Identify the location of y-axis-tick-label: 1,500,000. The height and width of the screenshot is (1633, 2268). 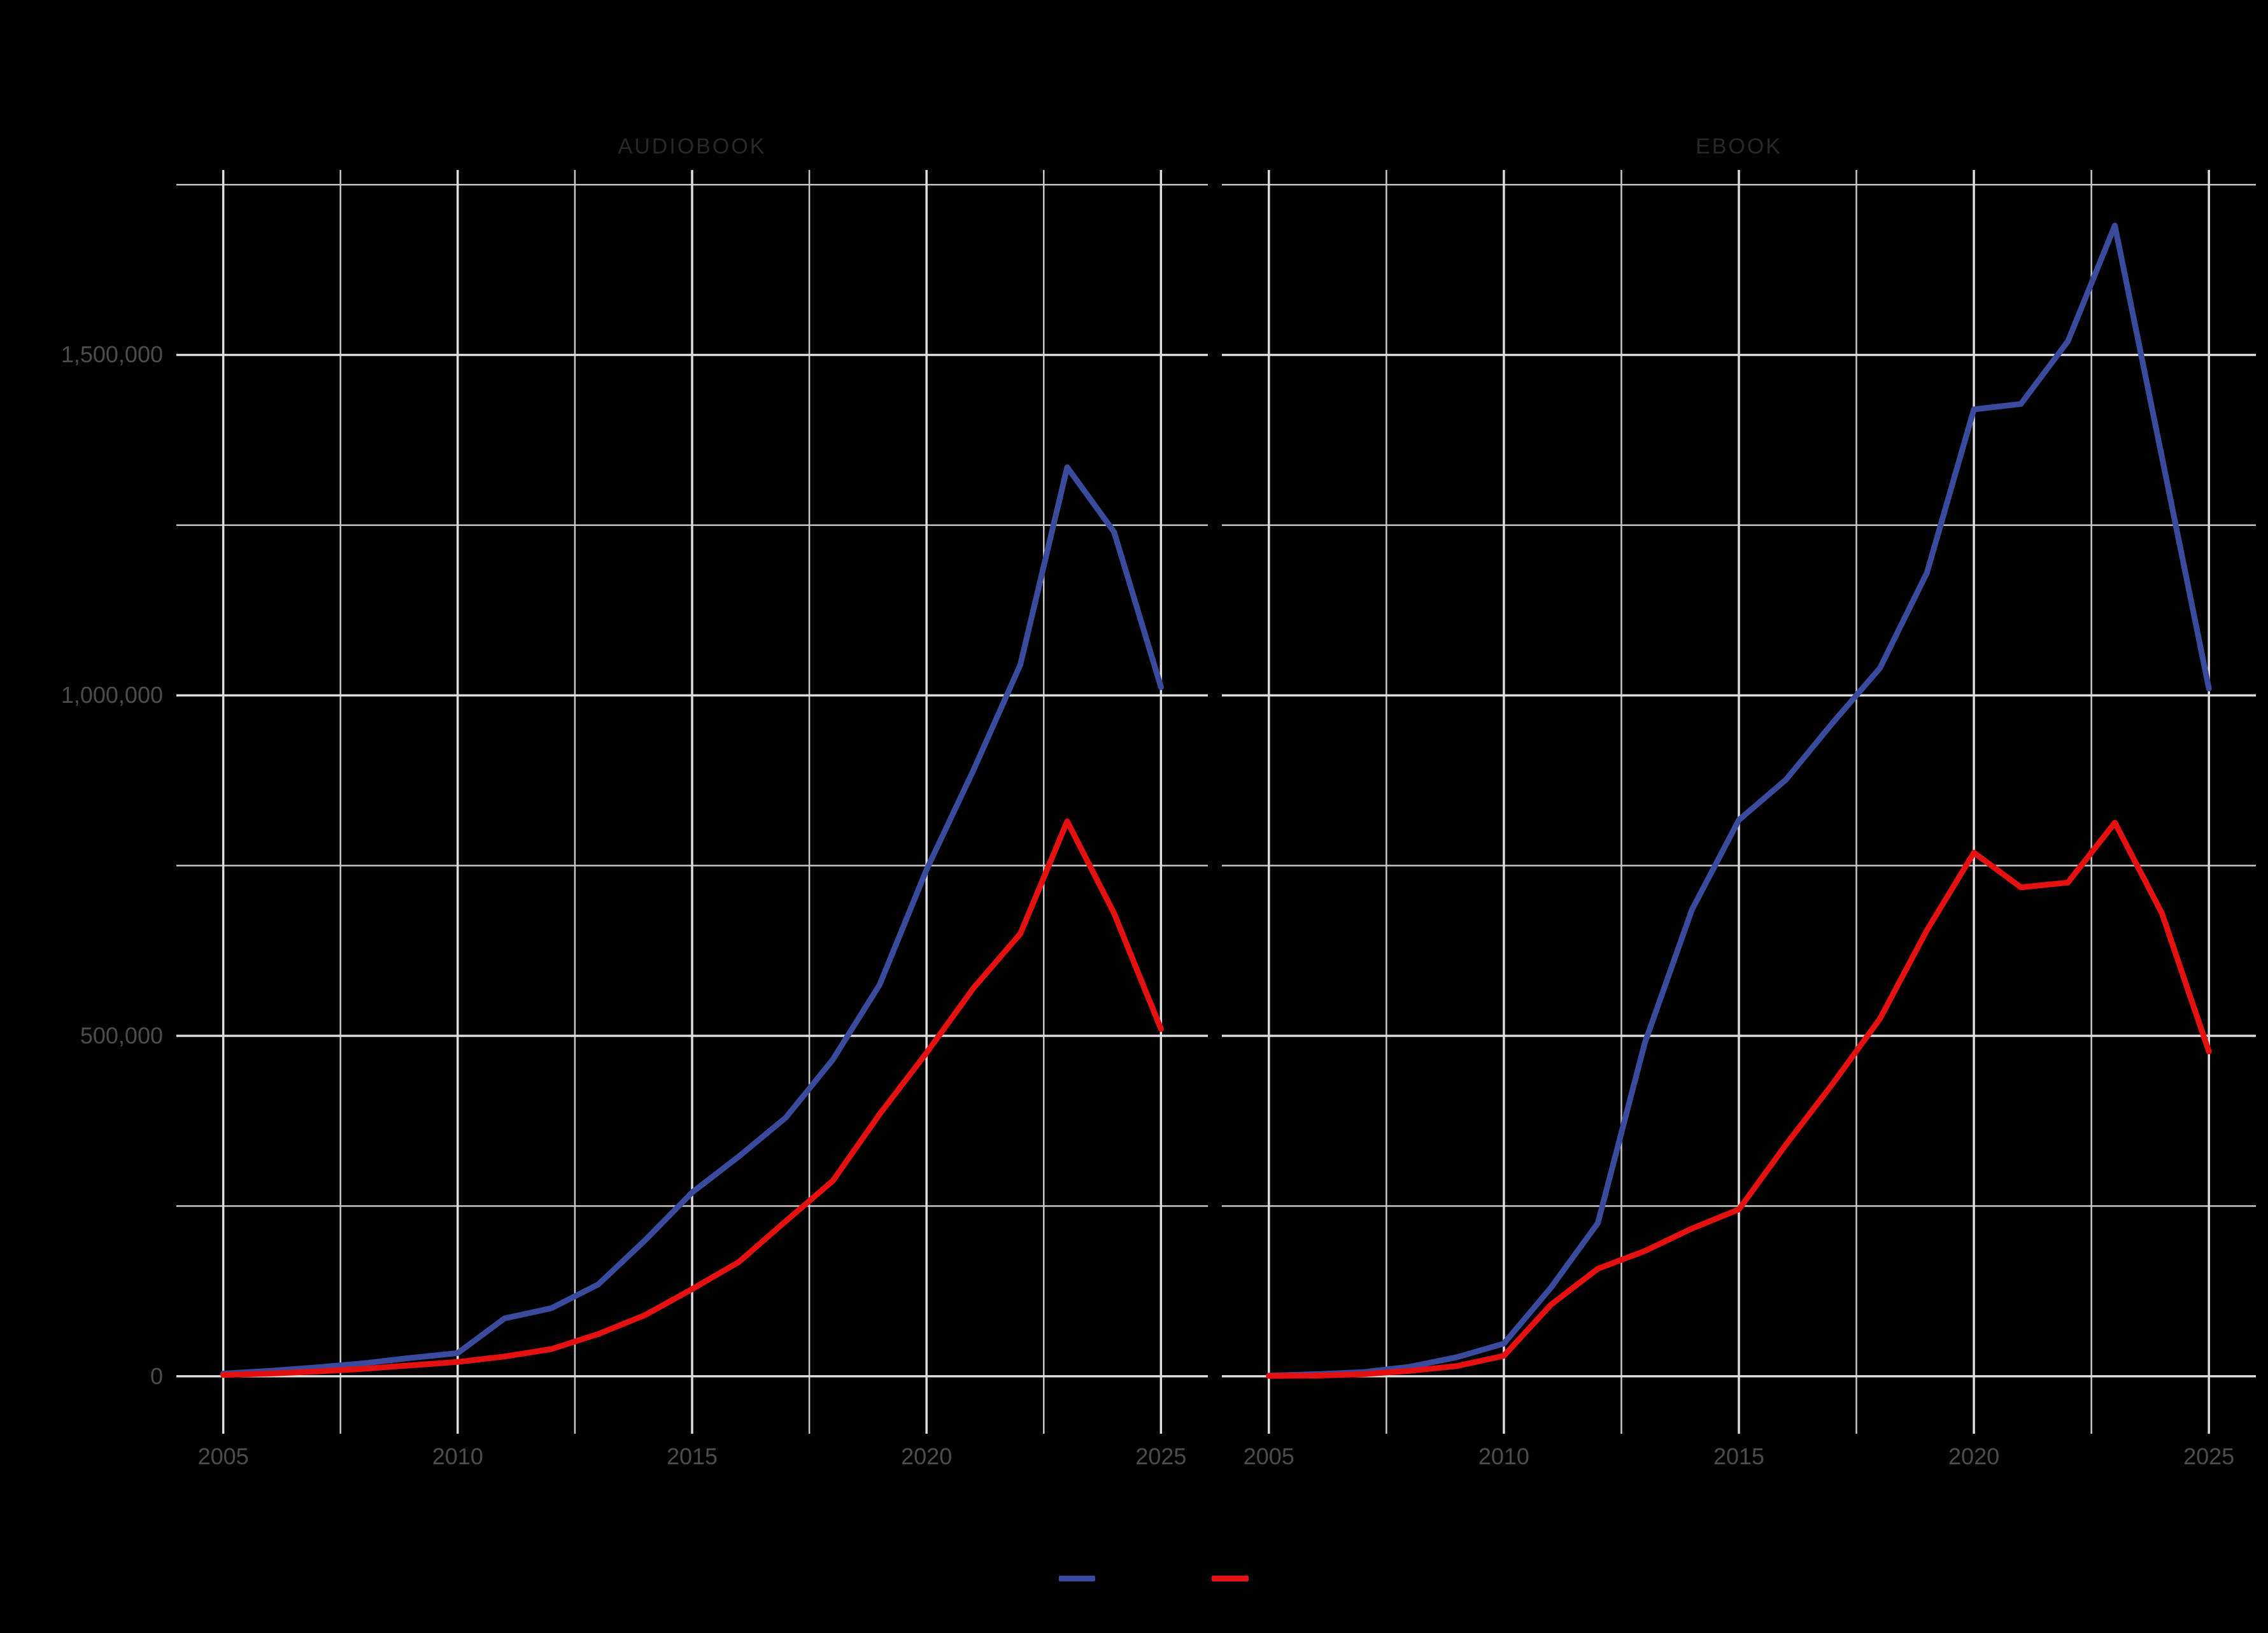
(111, 354).